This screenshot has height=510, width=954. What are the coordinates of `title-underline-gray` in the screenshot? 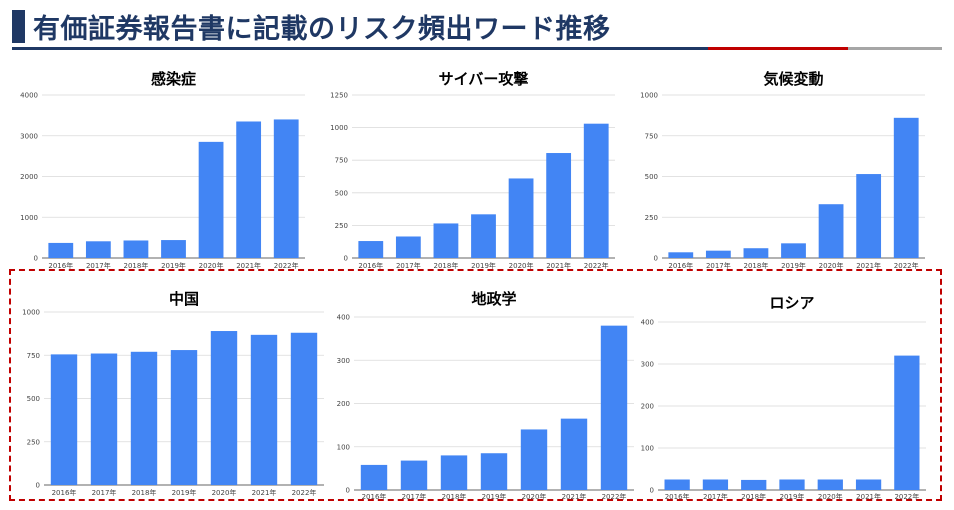 It's located at (895, 48).